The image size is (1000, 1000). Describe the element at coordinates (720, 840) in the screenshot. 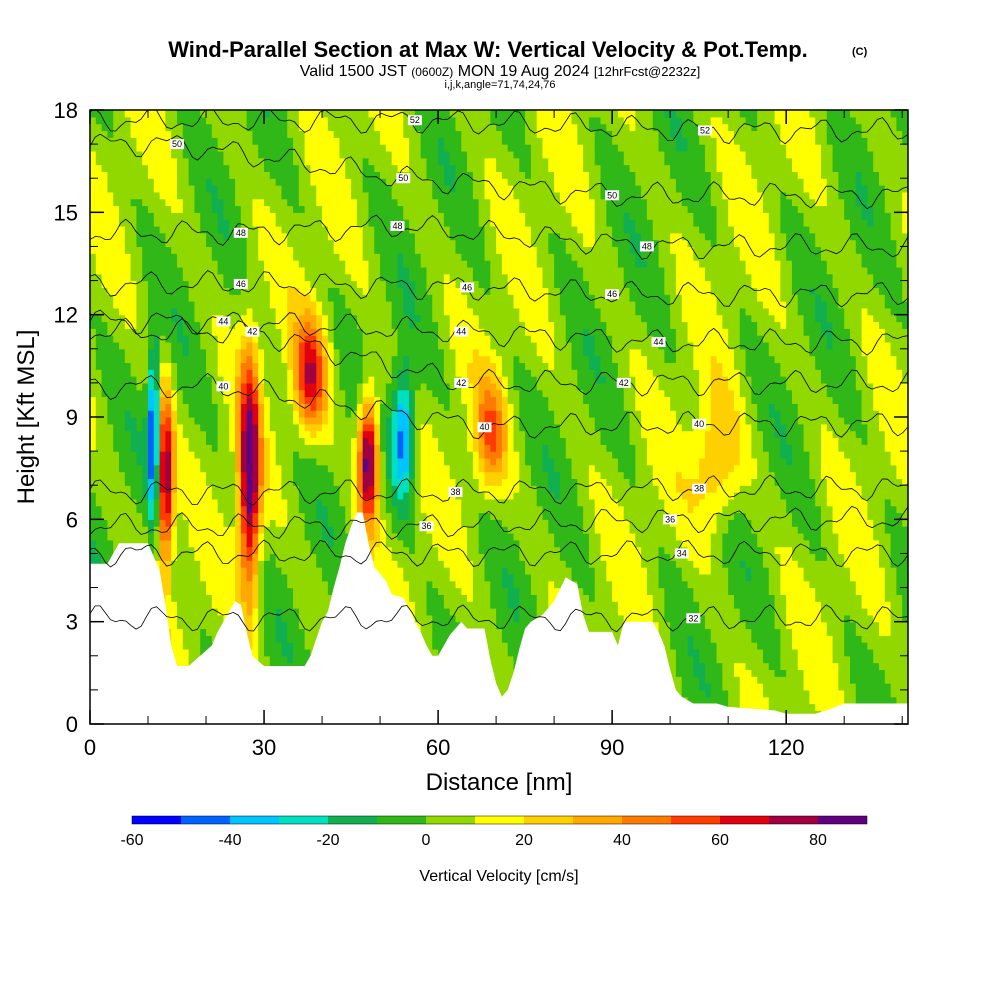

I see `colorbar-tick-label: 60` at that location.